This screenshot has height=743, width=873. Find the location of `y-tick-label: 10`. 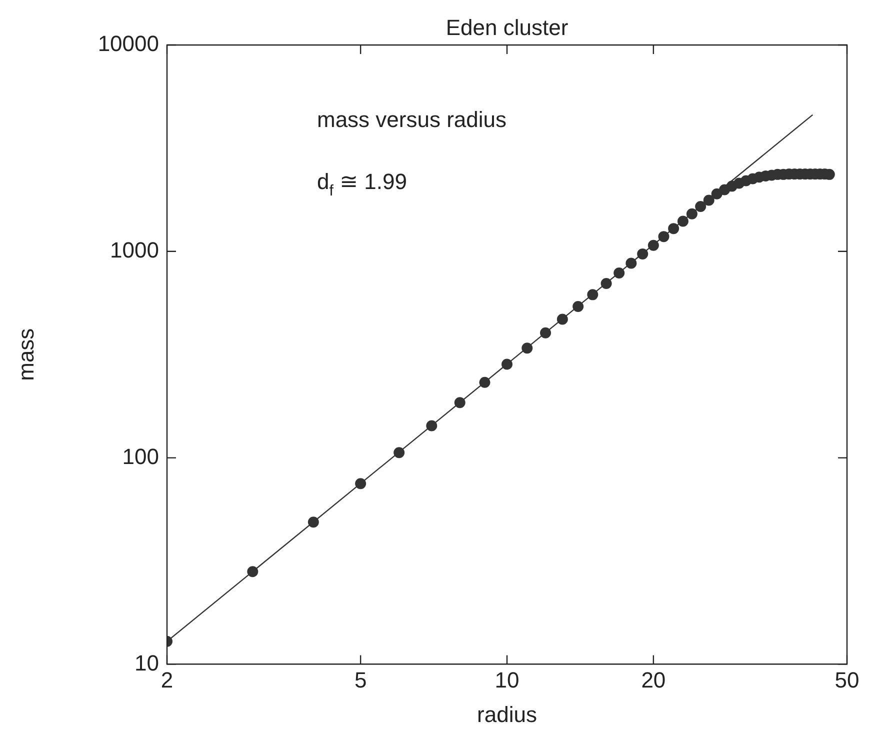

y-tick-label: 10 is located at coordinates (146, 663).